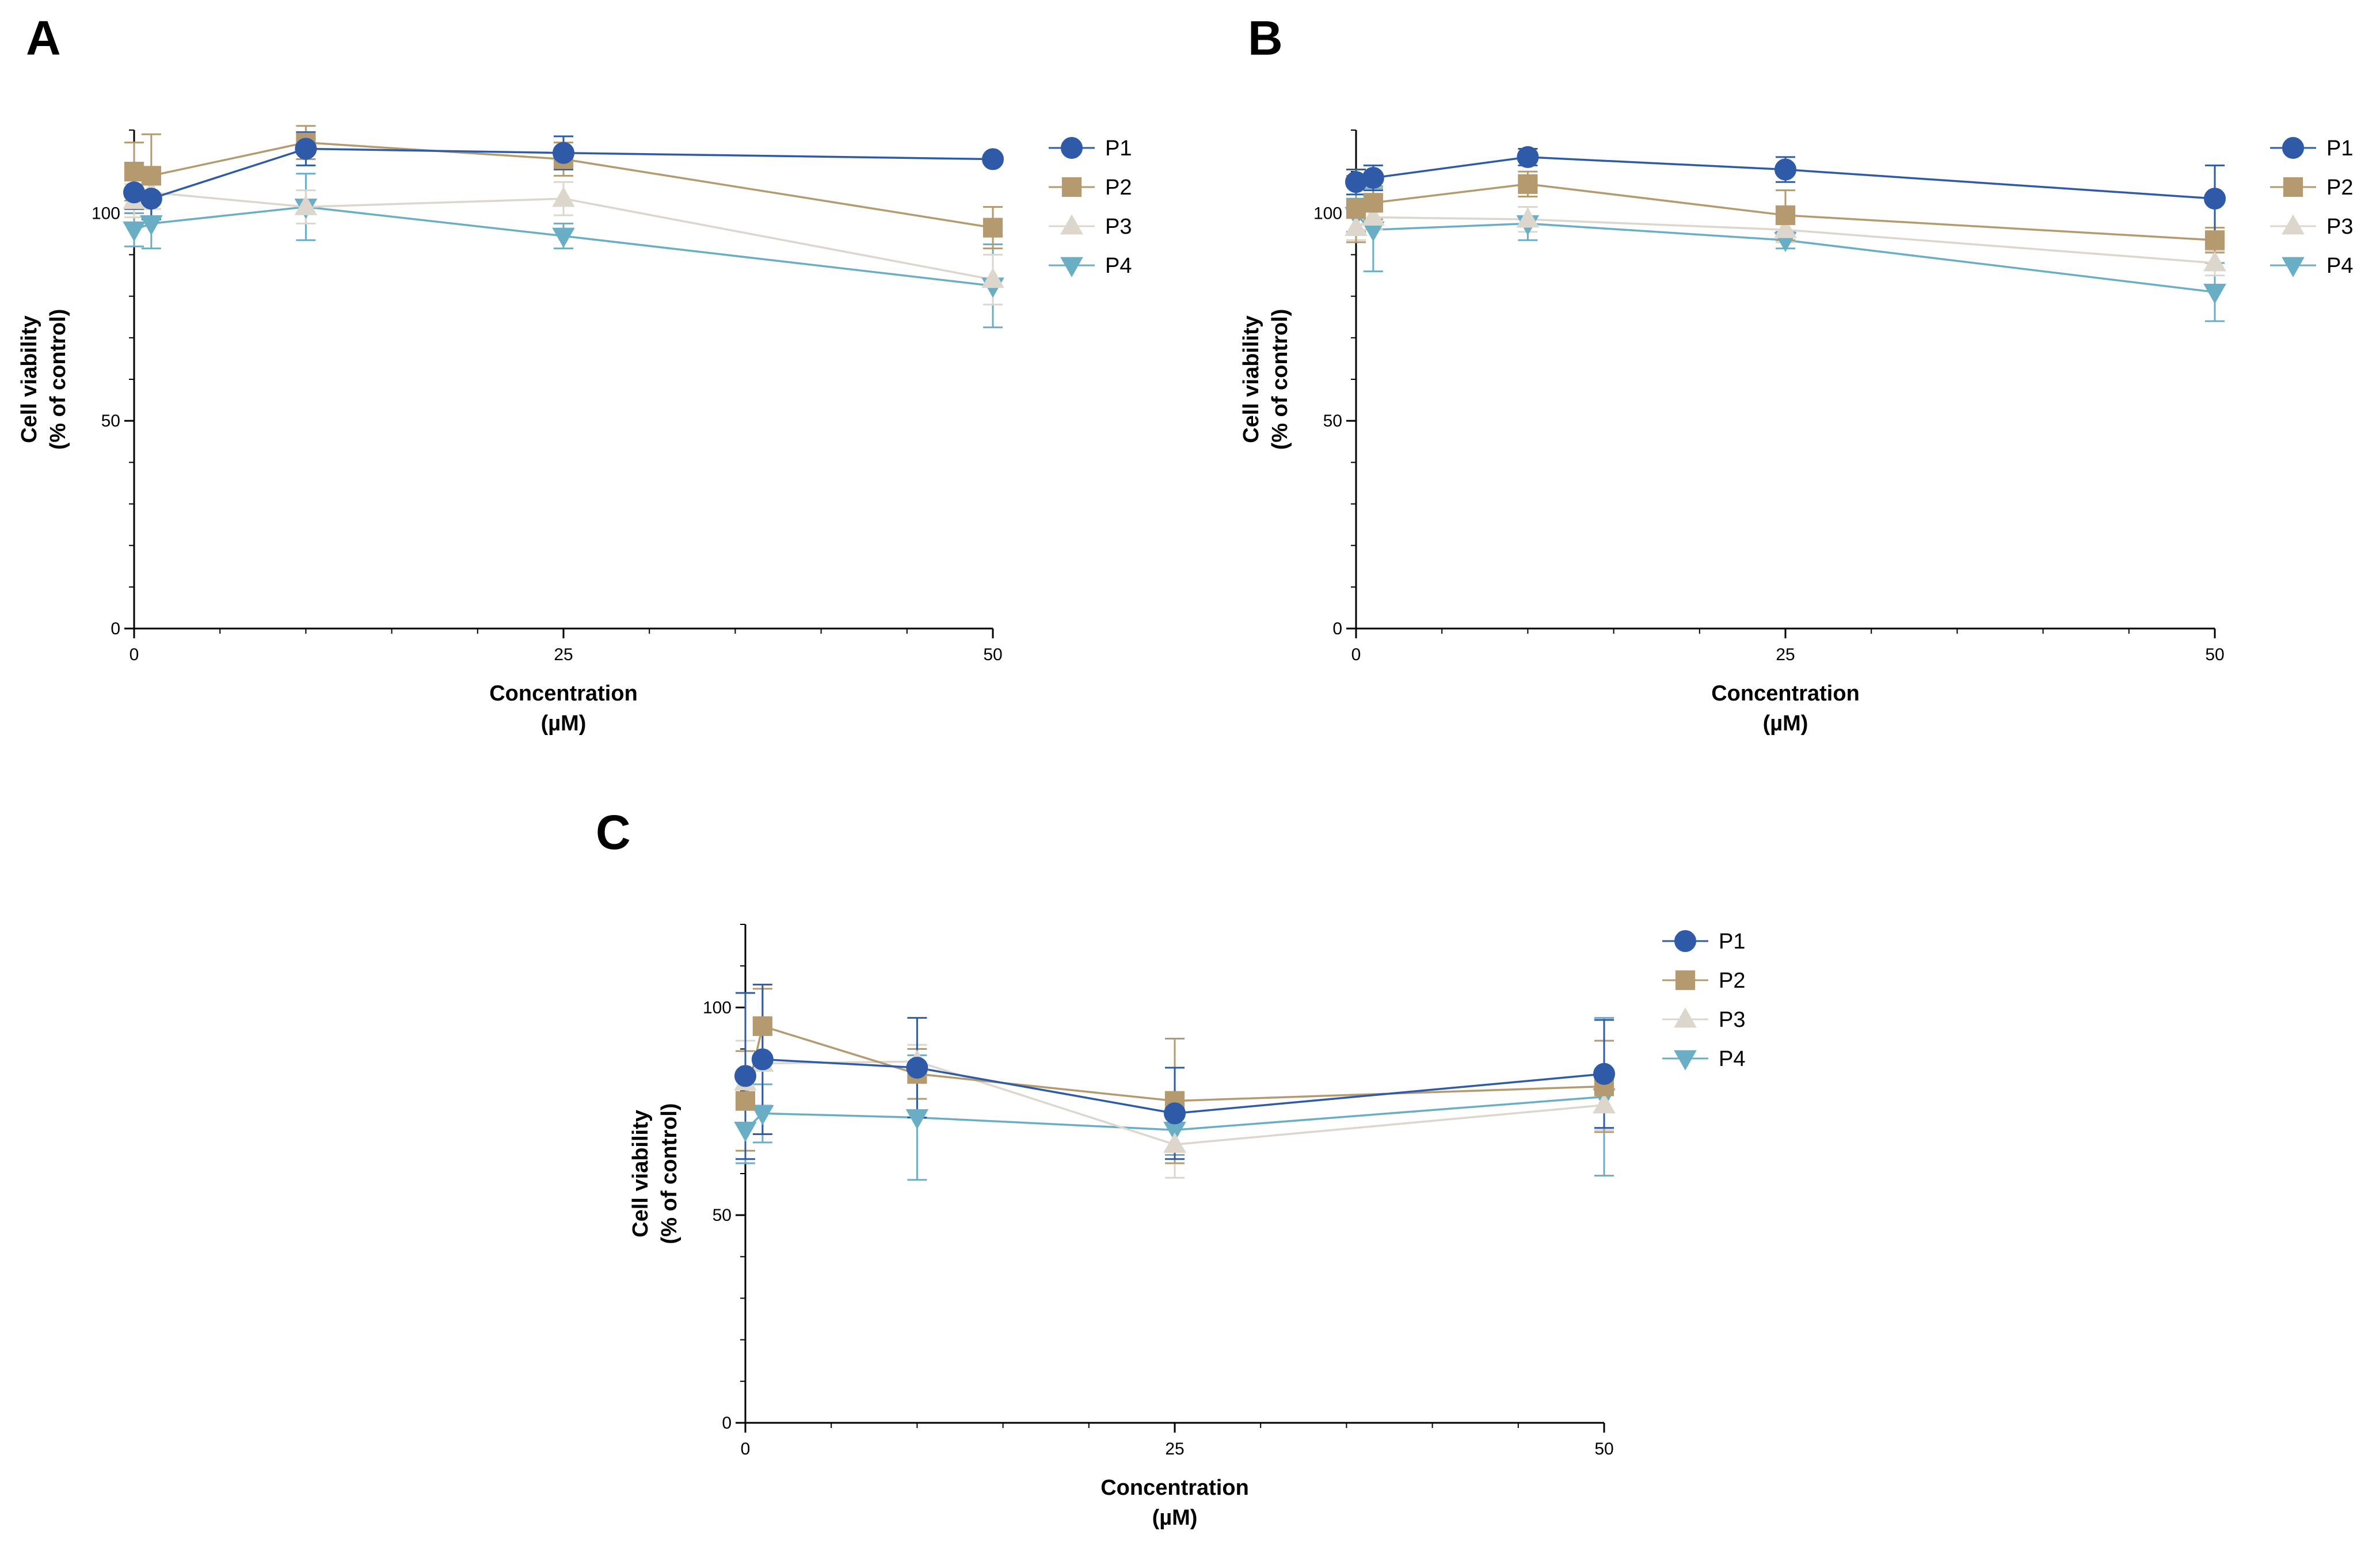 This screenshot has width=2380, height=1546. I want to click on x-tick-label: 0, so click(746, 1449).